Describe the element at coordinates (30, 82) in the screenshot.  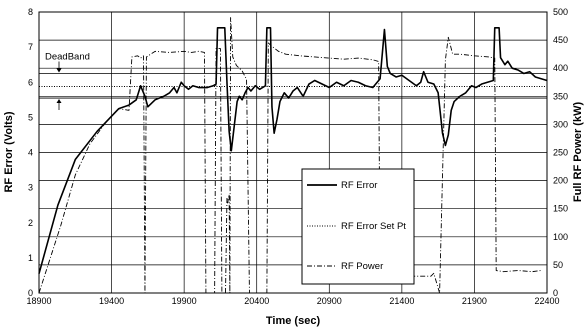
I see `y-left-tick-label: 6` at that location.